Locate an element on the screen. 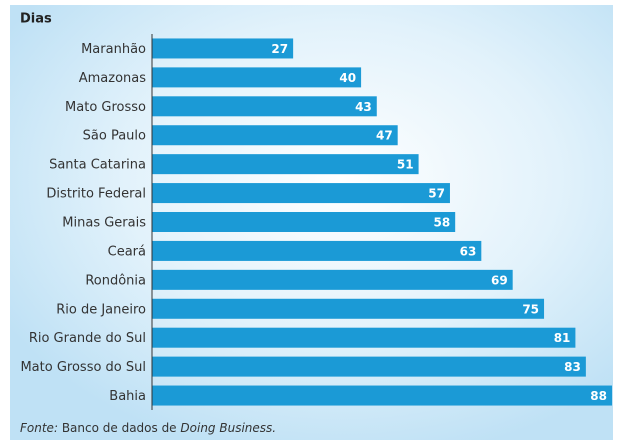 The width and height of the screenshot is (623, 446). value-label: 40 is located at coordinates (347, 78).